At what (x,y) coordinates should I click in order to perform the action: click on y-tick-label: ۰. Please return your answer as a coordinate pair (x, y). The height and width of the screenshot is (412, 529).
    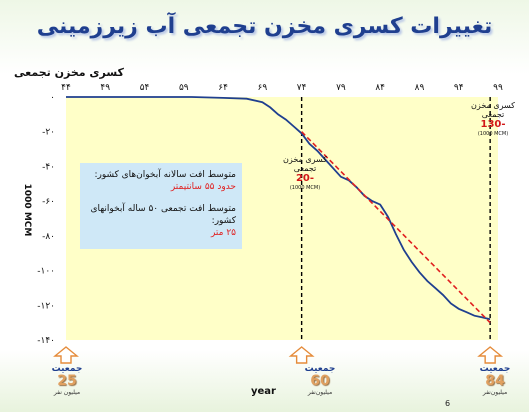
    Looking at the image, I should click on (52, 98).